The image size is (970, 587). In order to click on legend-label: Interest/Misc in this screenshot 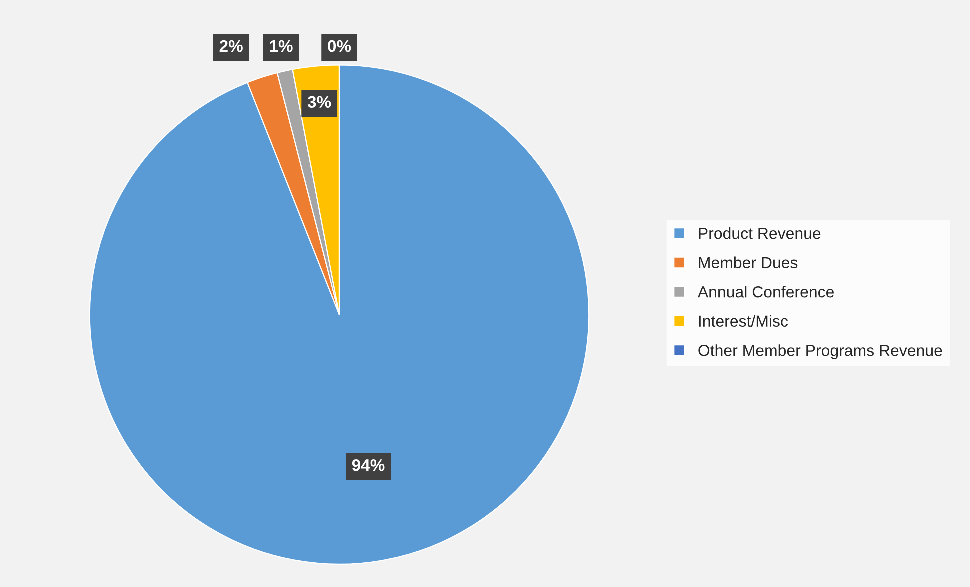, I will do `click(743, 321)`.